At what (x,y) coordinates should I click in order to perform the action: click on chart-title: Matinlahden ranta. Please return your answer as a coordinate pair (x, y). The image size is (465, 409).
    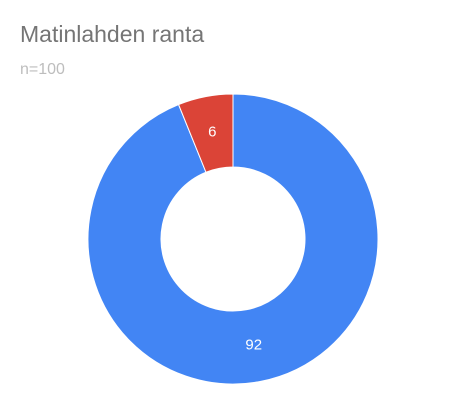
    Looking at the image, I should click on (112, 34).